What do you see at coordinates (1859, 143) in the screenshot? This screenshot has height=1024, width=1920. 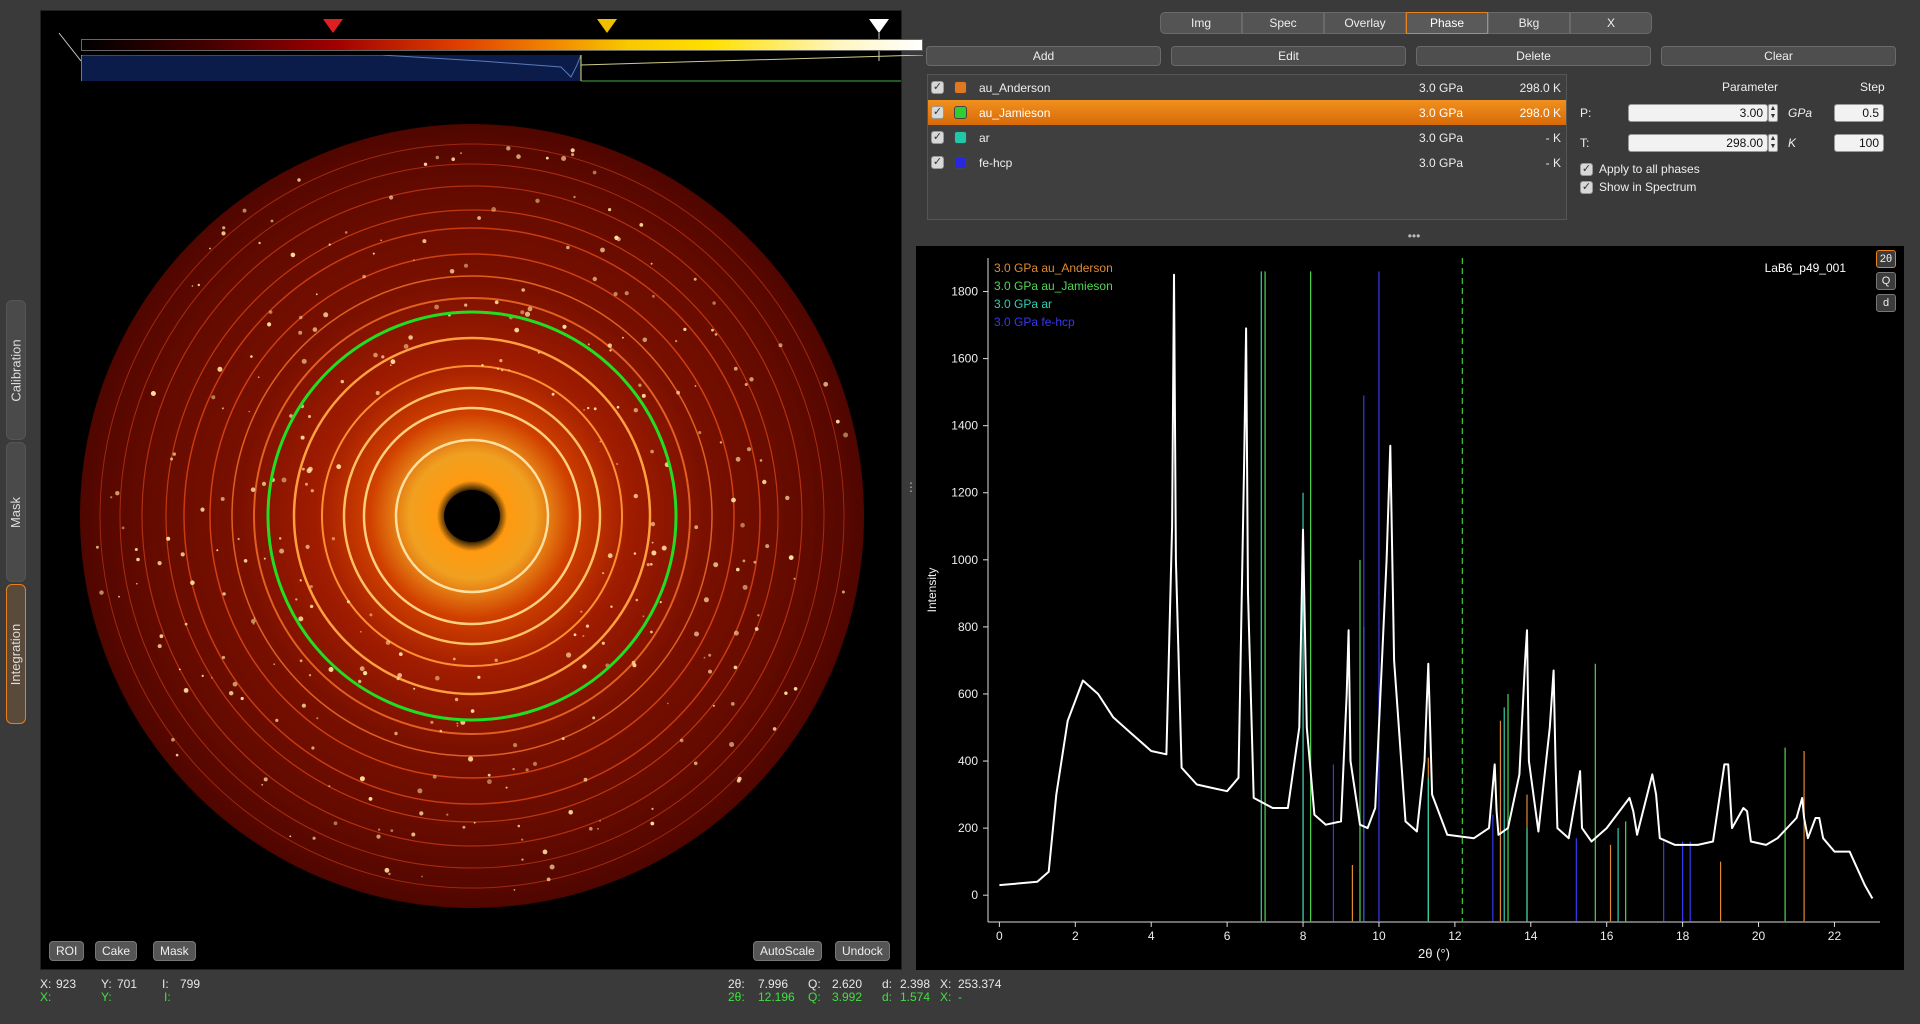 I see `temperature-step-input: 100` at bounding box center [1859, 143].